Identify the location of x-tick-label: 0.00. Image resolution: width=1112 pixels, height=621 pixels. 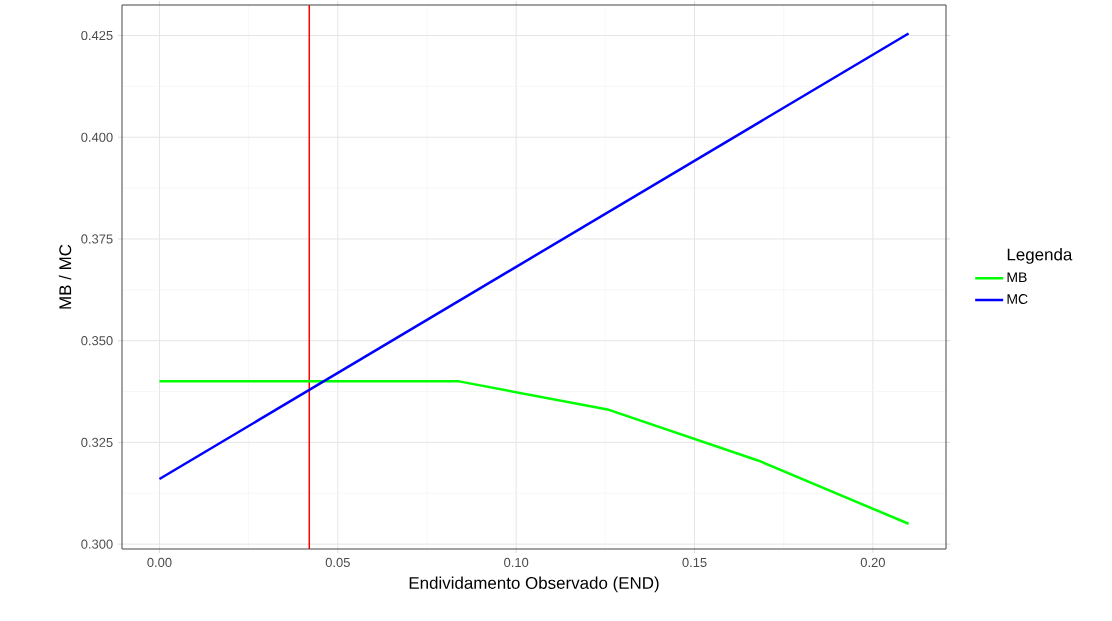
(159, 562).